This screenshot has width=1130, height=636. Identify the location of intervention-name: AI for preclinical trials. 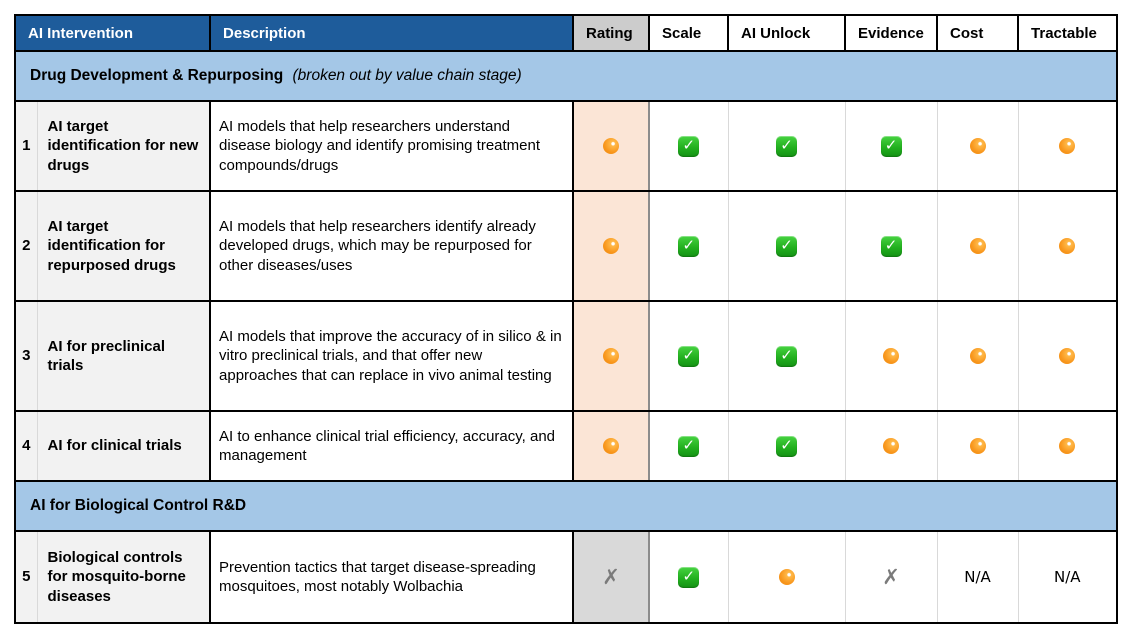
(124, 356).